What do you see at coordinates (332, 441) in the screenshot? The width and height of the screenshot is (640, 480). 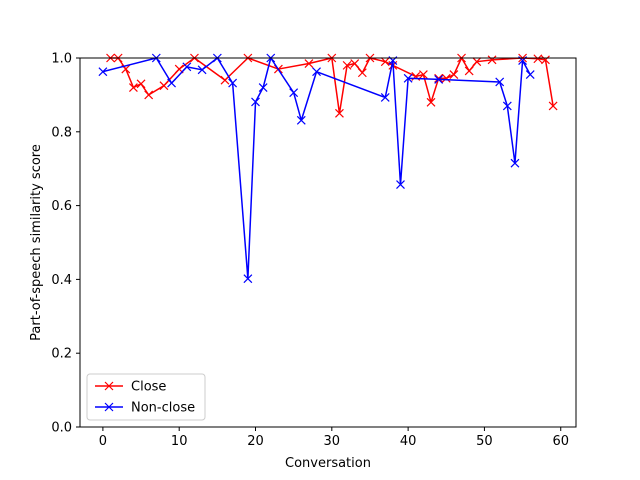 I see `x-tick-label: 30` at bounding box center [332, 441].